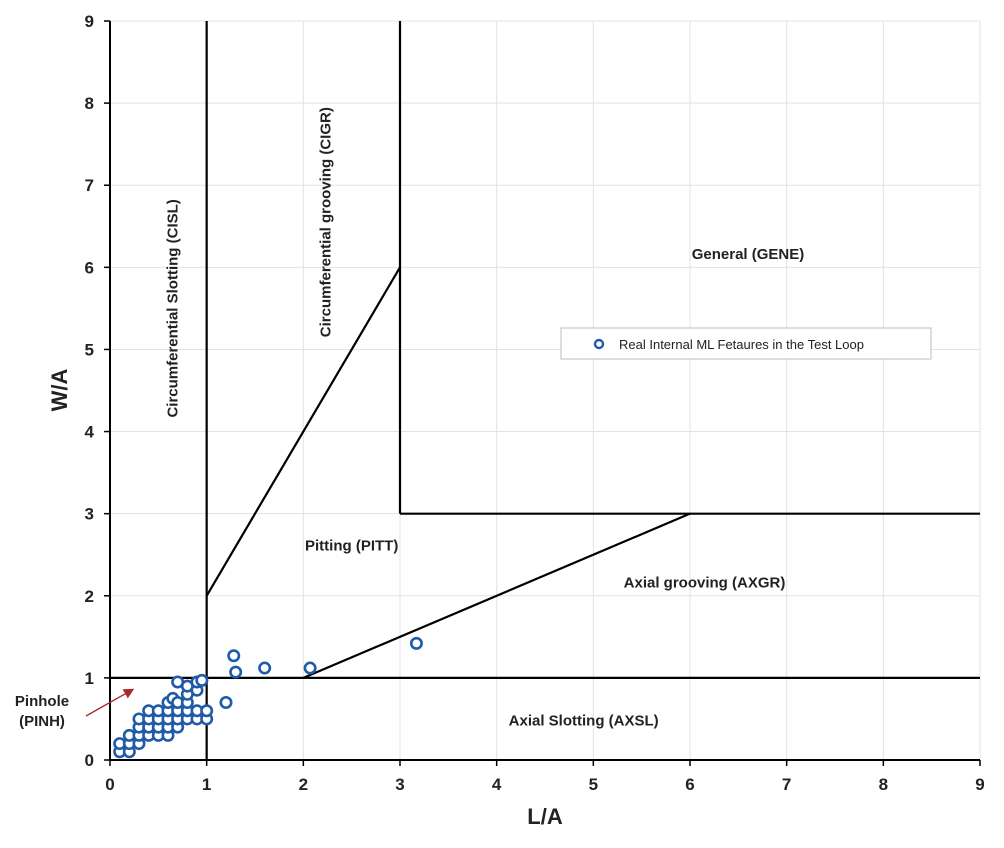  Describe the element at coordinates (173, 308) in the screenshot. I see `region-label-cisl: Circumferential Slotting (CISL)` at that location.